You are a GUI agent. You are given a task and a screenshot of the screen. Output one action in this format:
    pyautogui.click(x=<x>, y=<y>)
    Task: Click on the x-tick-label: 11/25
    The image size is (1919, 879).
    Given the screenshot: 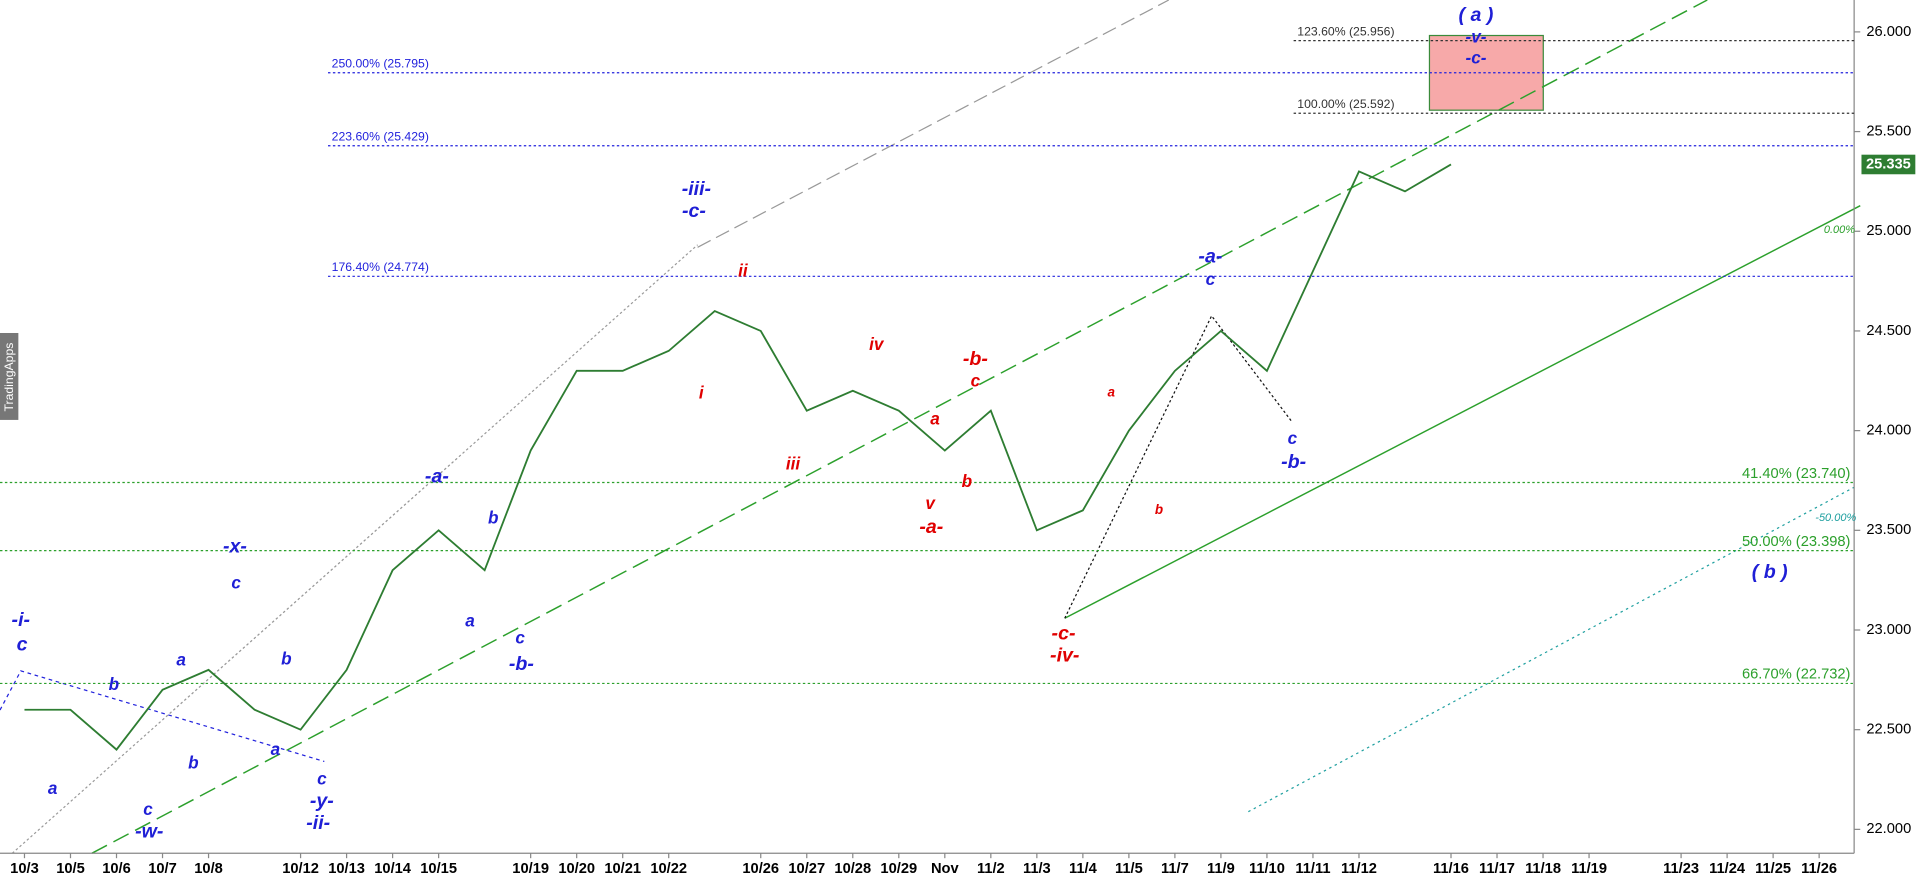 What is the action you would take?
    pyautogui.click(x=1773, y=869)
    